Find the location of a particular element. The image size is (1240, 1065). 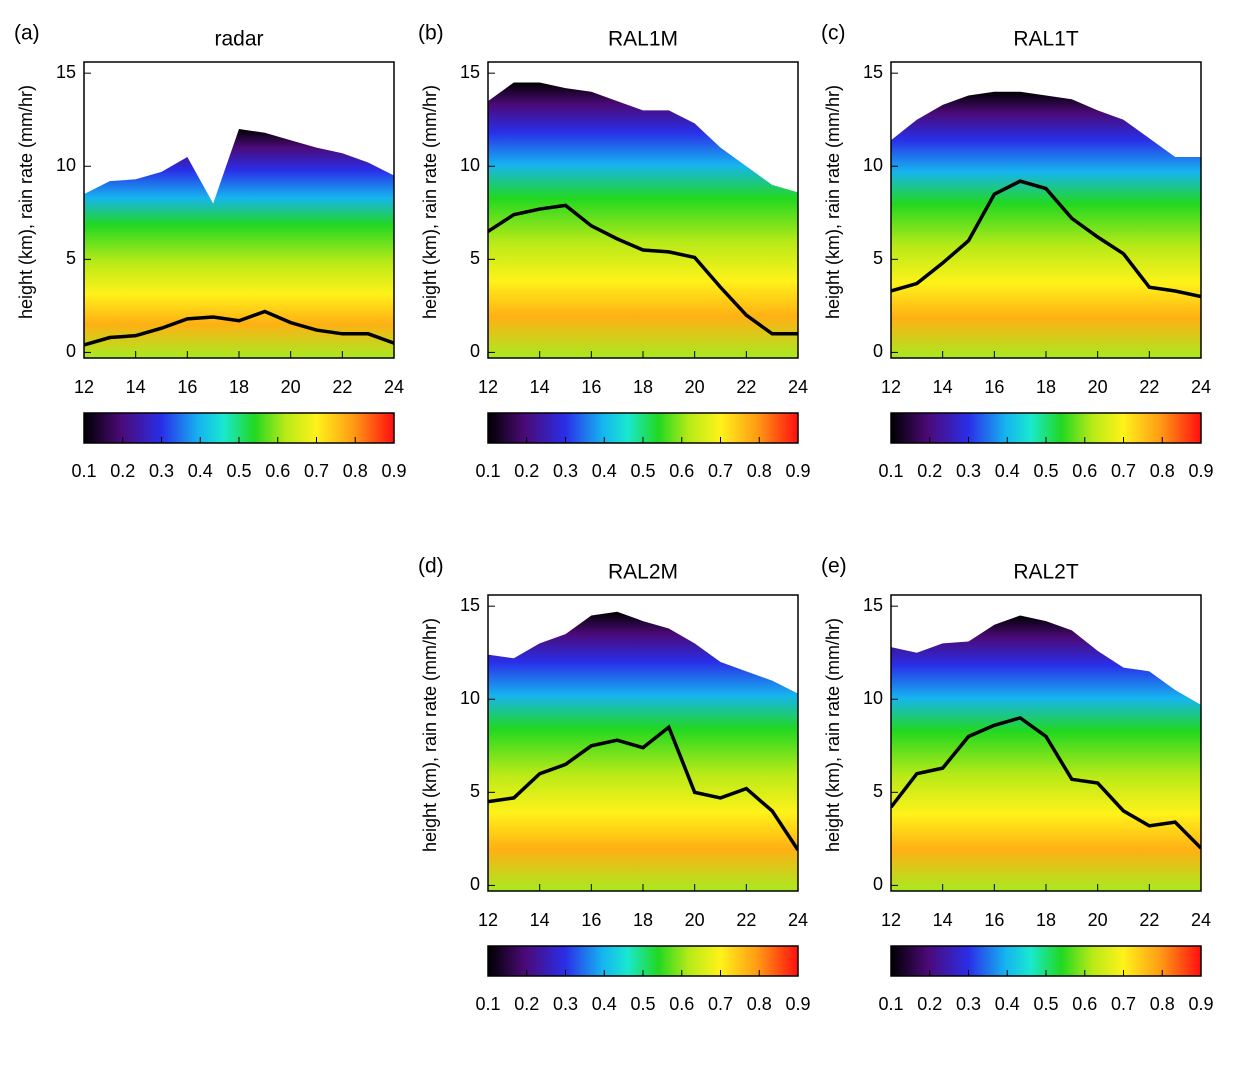

panel-label: (b) is located at coordinates (431, 33).